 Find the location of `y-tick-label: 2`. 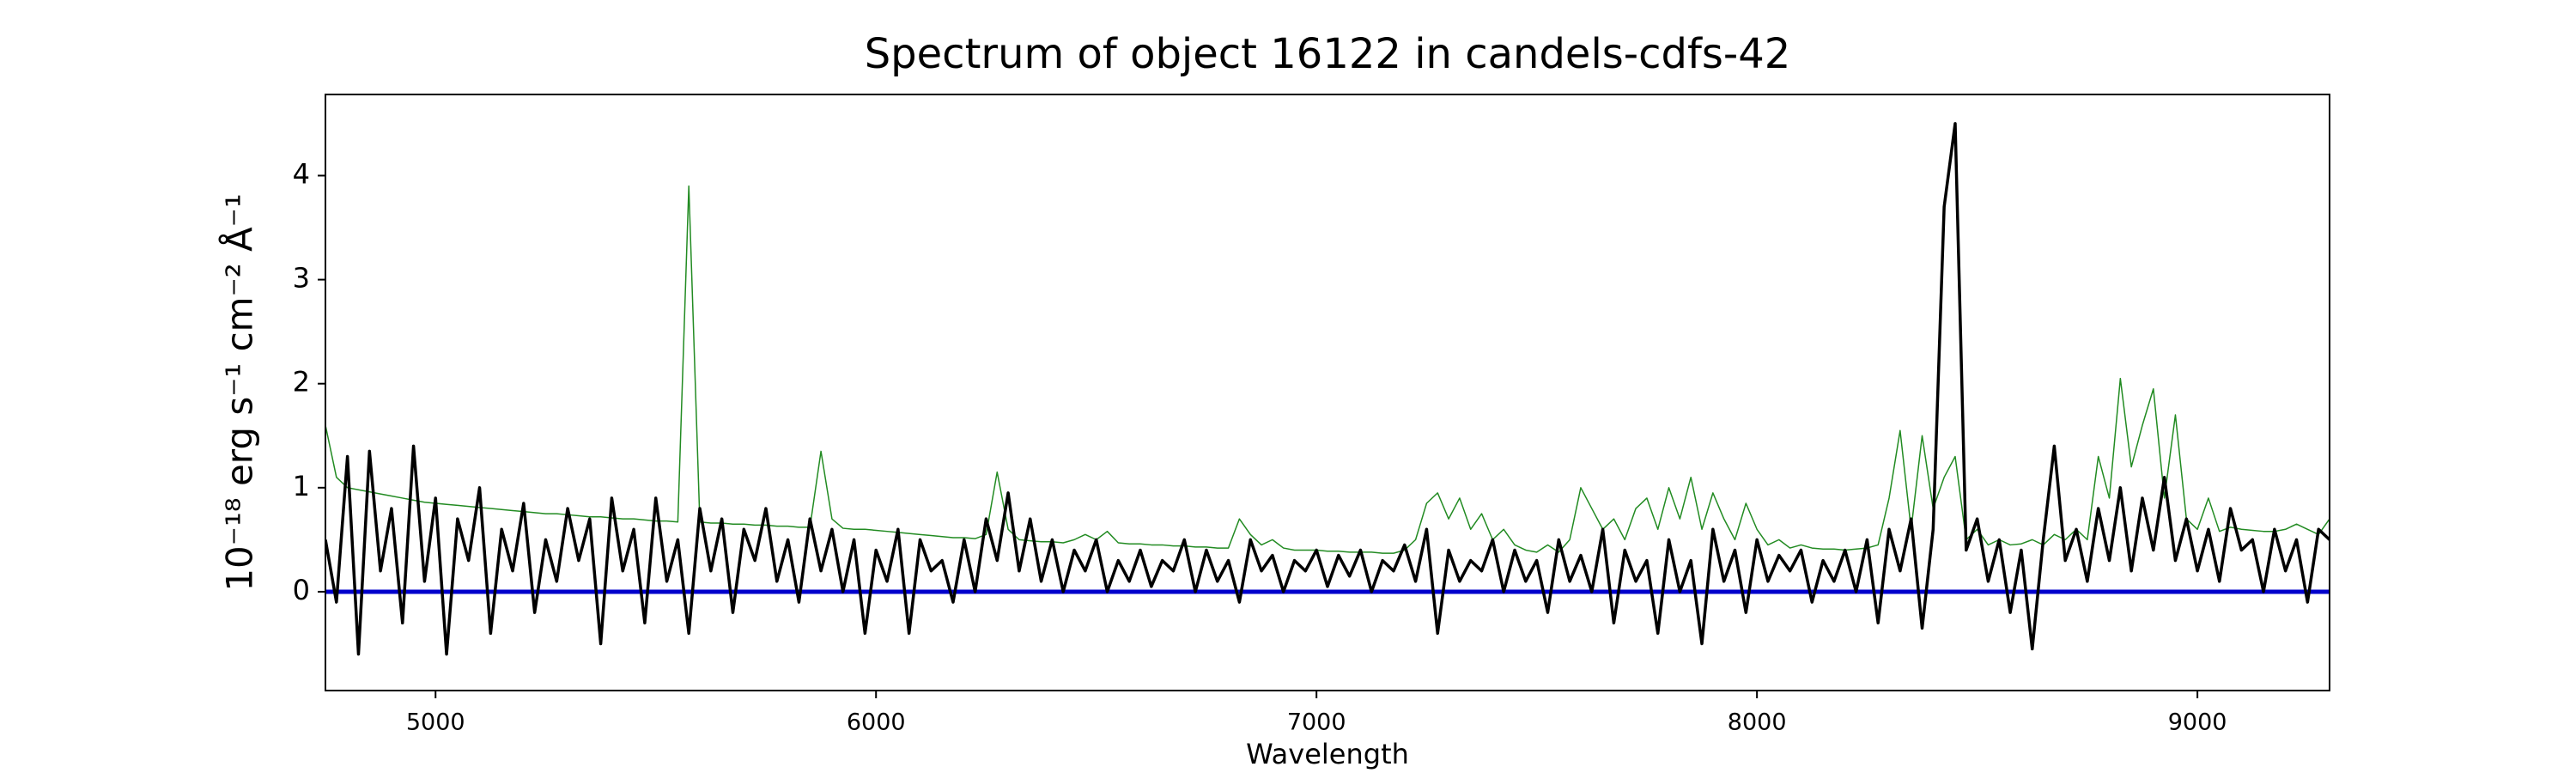

y-tick-label: 2 is located at coordinates (301, 382).